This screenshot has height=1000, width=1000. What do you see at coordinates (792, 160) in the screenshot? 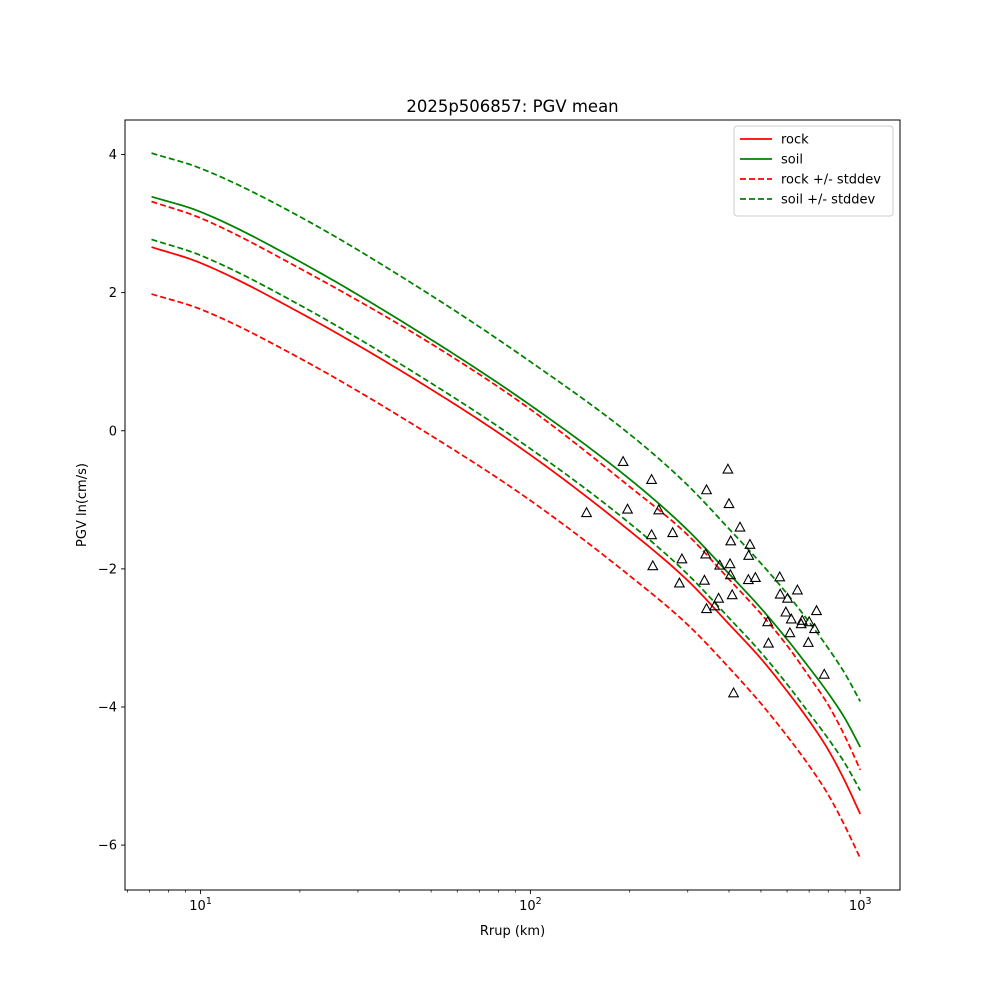
I see `legend-label: soil` at bounding box center [792, 160].